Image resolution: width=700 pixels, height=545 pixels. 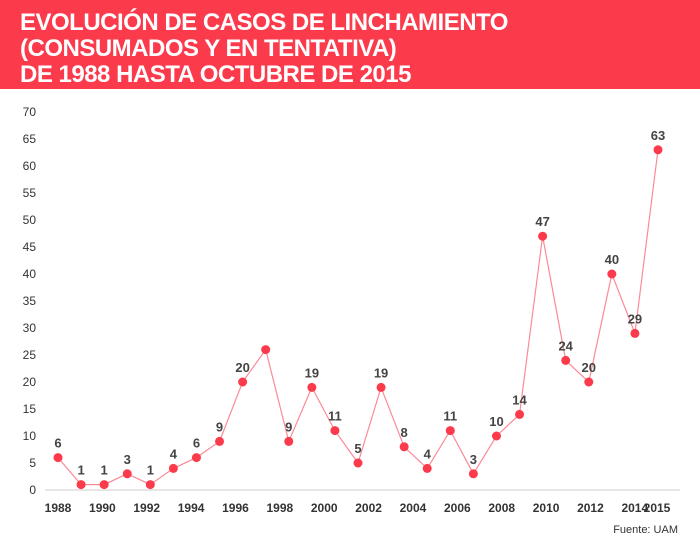 What do you see at coordinates (215, 74) in the screenshot?
I see `chart-title-line-3: DE 1988 HASTA OCTUBRE DE 2015` at bounding box center [215, 74].